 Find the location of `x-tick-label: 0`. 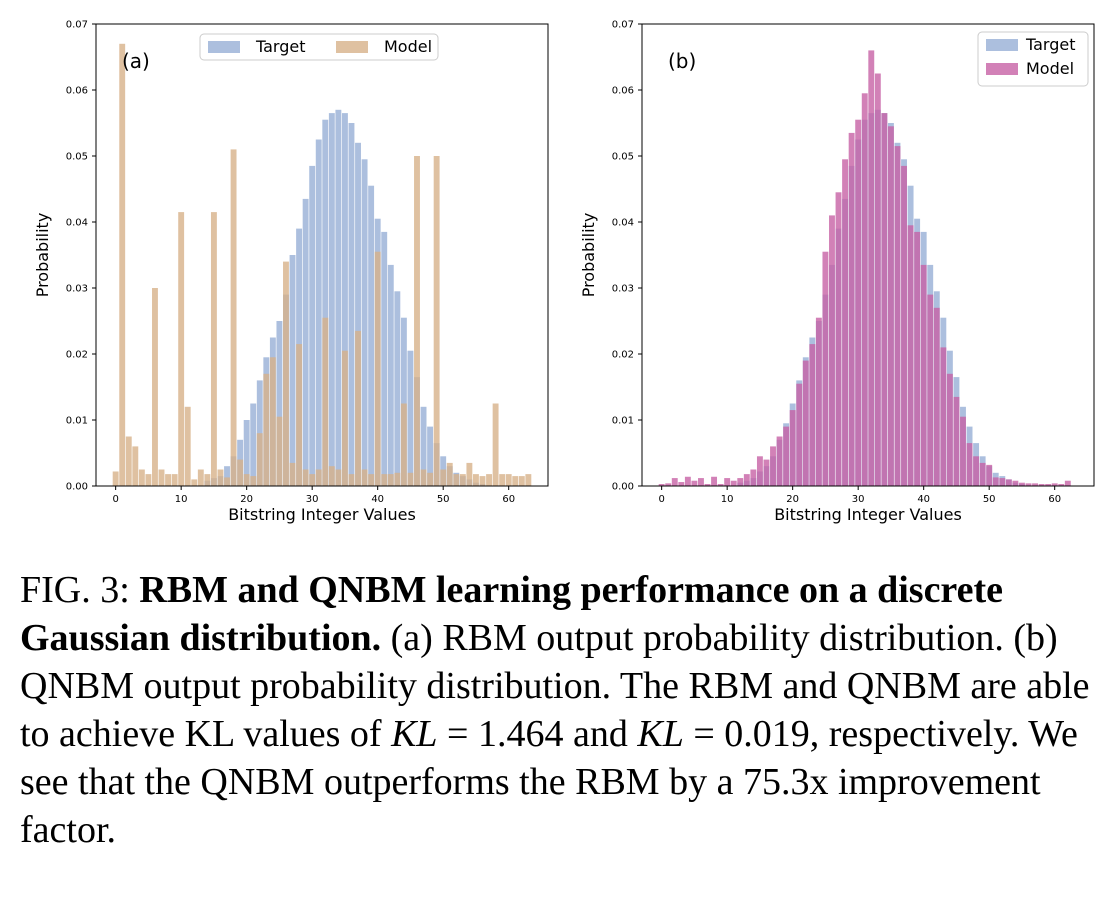

x-tick-label: 0 is located at coordinates (115, 499).